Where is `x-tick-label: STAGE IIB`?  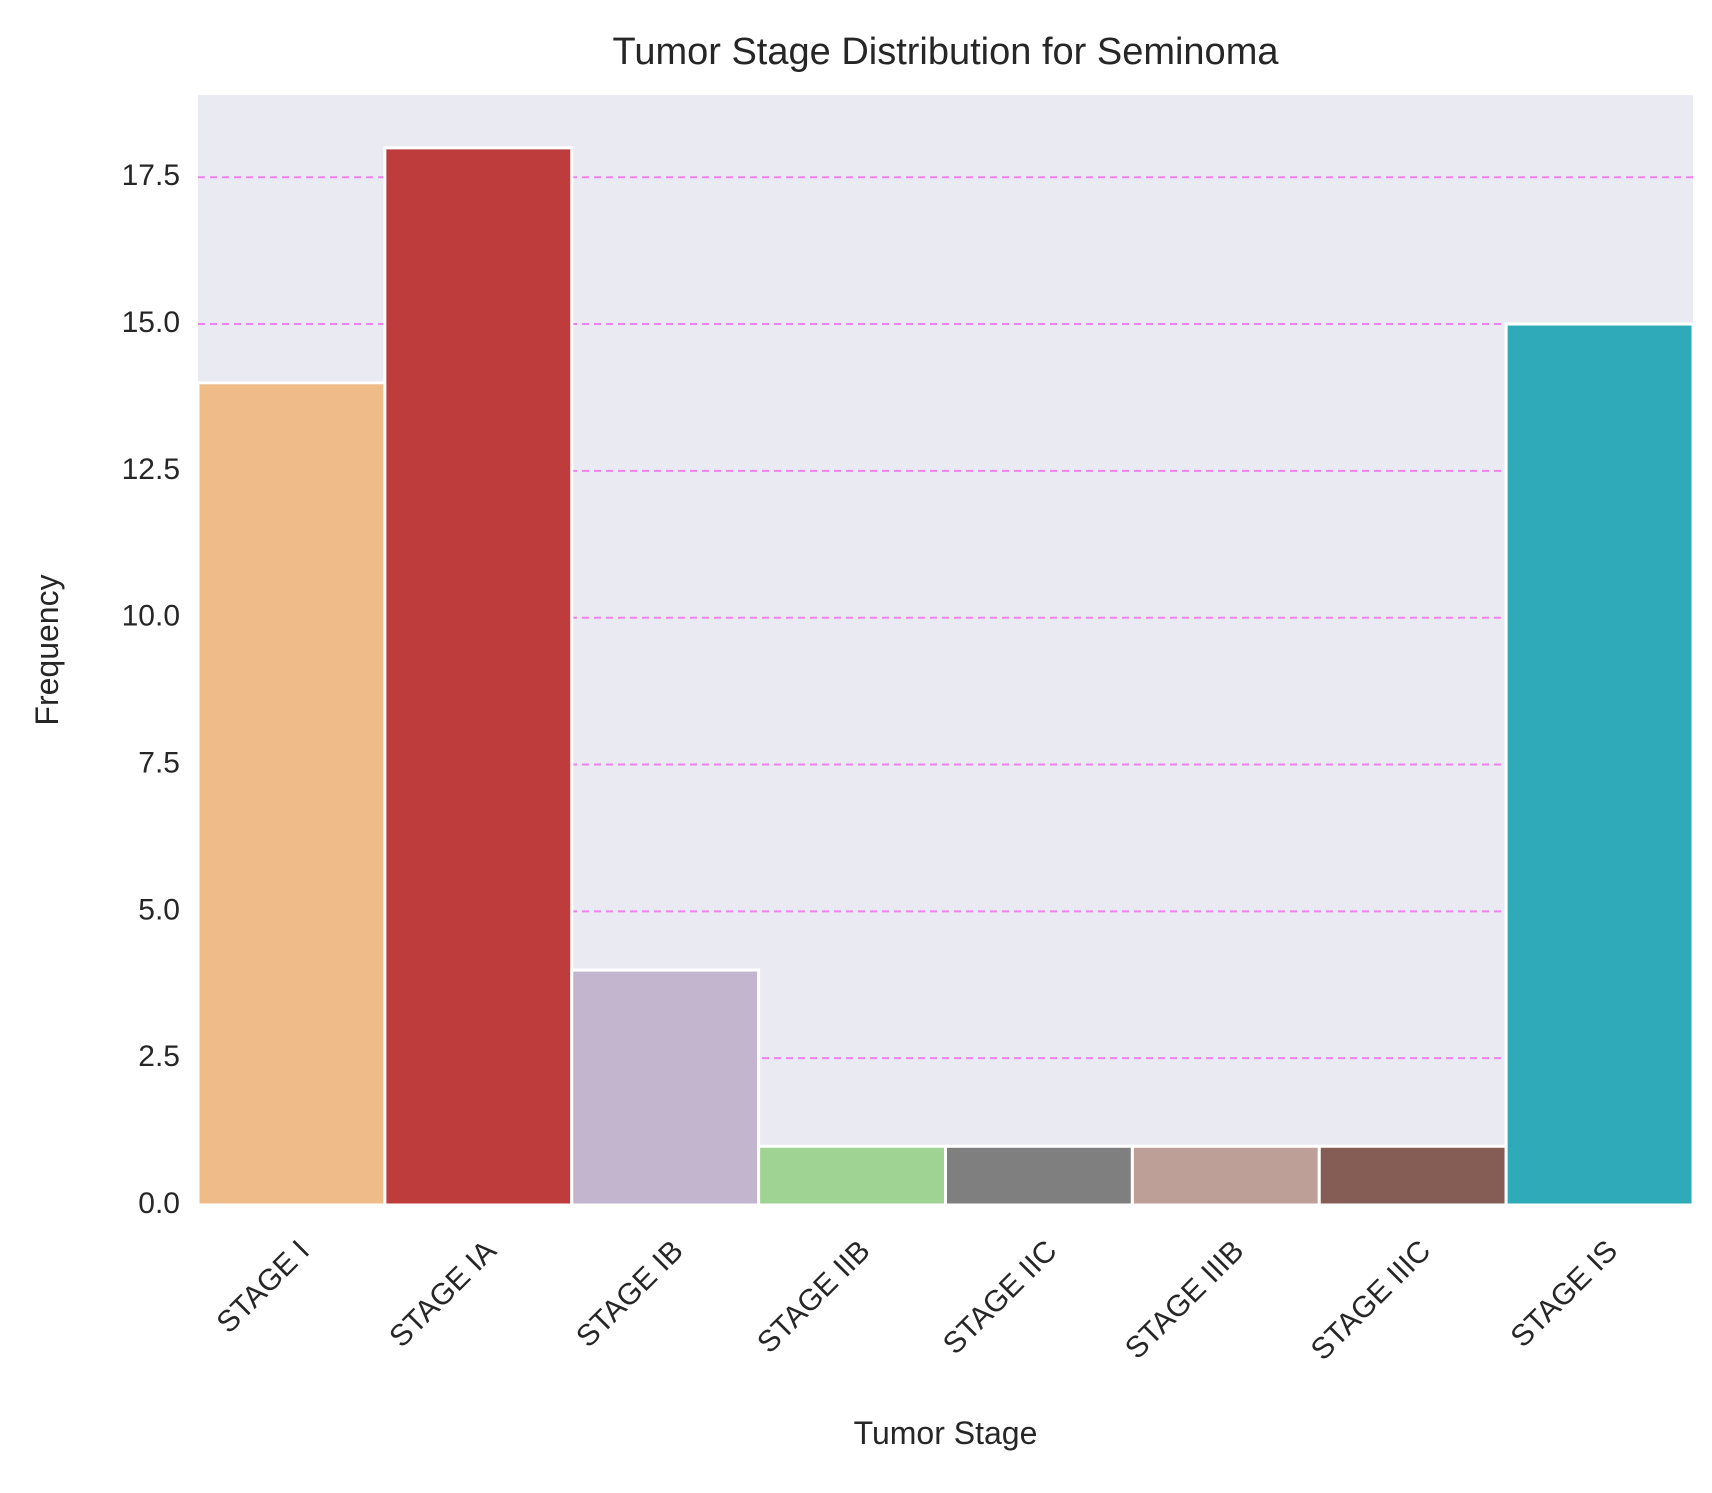 x-tick-label: STAGE IIB is located at coordinates (814, 1297).